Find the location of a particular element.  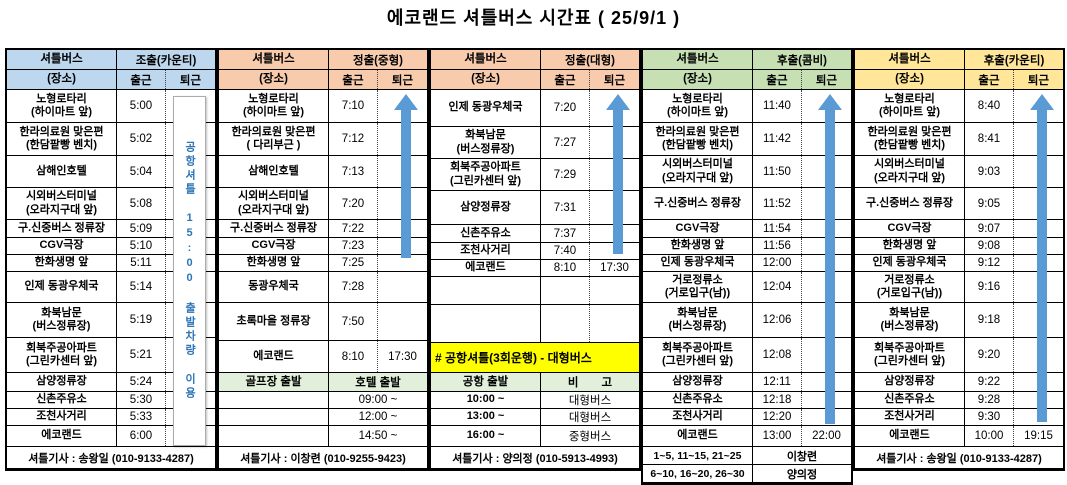

header-return-label: 퇴근 is located at coordinates (402, 79).